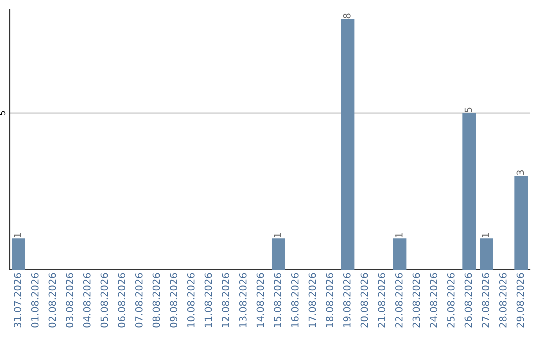 This screenshot has height=340, width=540. I want to click on data-label: 5, so click(468, 110).